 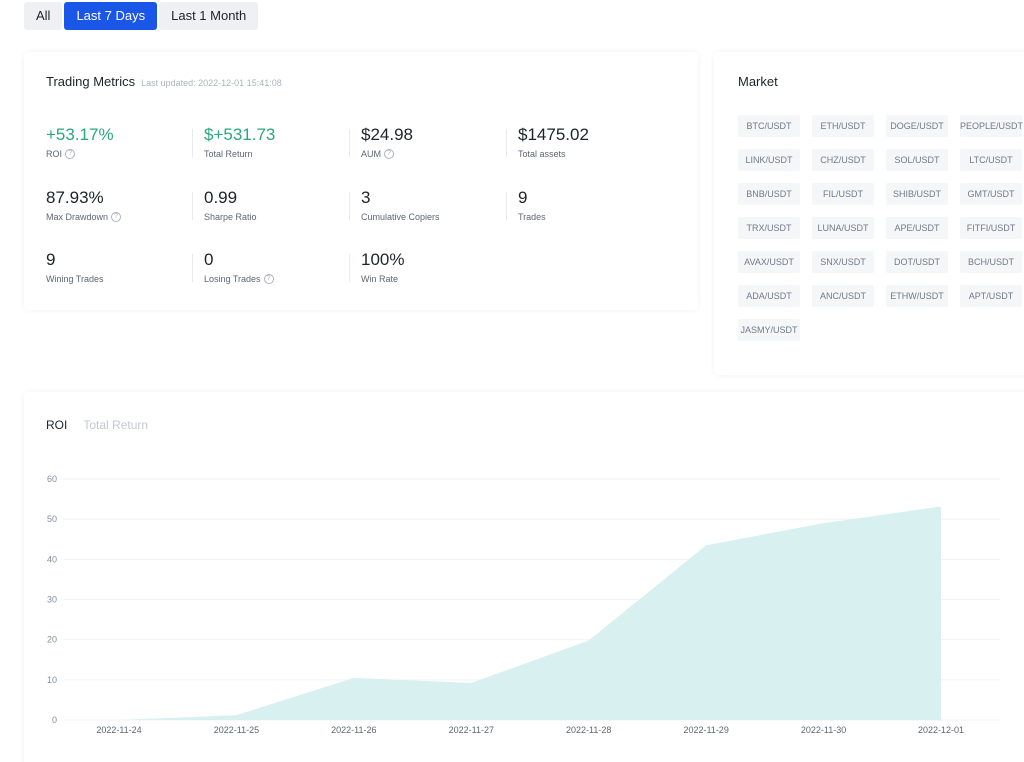 What do you see at coordinates (843, 228) in the screenshot?
I see `market-pair-luna-usdt: LUNA/USDT` at bounding box center [843, 228].